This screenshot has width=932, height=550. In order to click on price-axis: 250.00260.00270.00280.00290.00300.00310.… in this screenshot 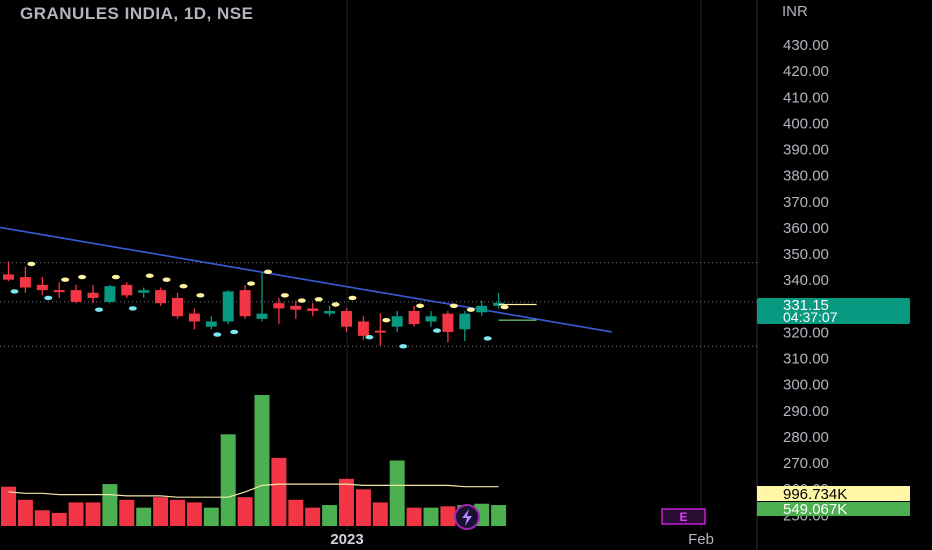, I will do `click(806, 280)`.